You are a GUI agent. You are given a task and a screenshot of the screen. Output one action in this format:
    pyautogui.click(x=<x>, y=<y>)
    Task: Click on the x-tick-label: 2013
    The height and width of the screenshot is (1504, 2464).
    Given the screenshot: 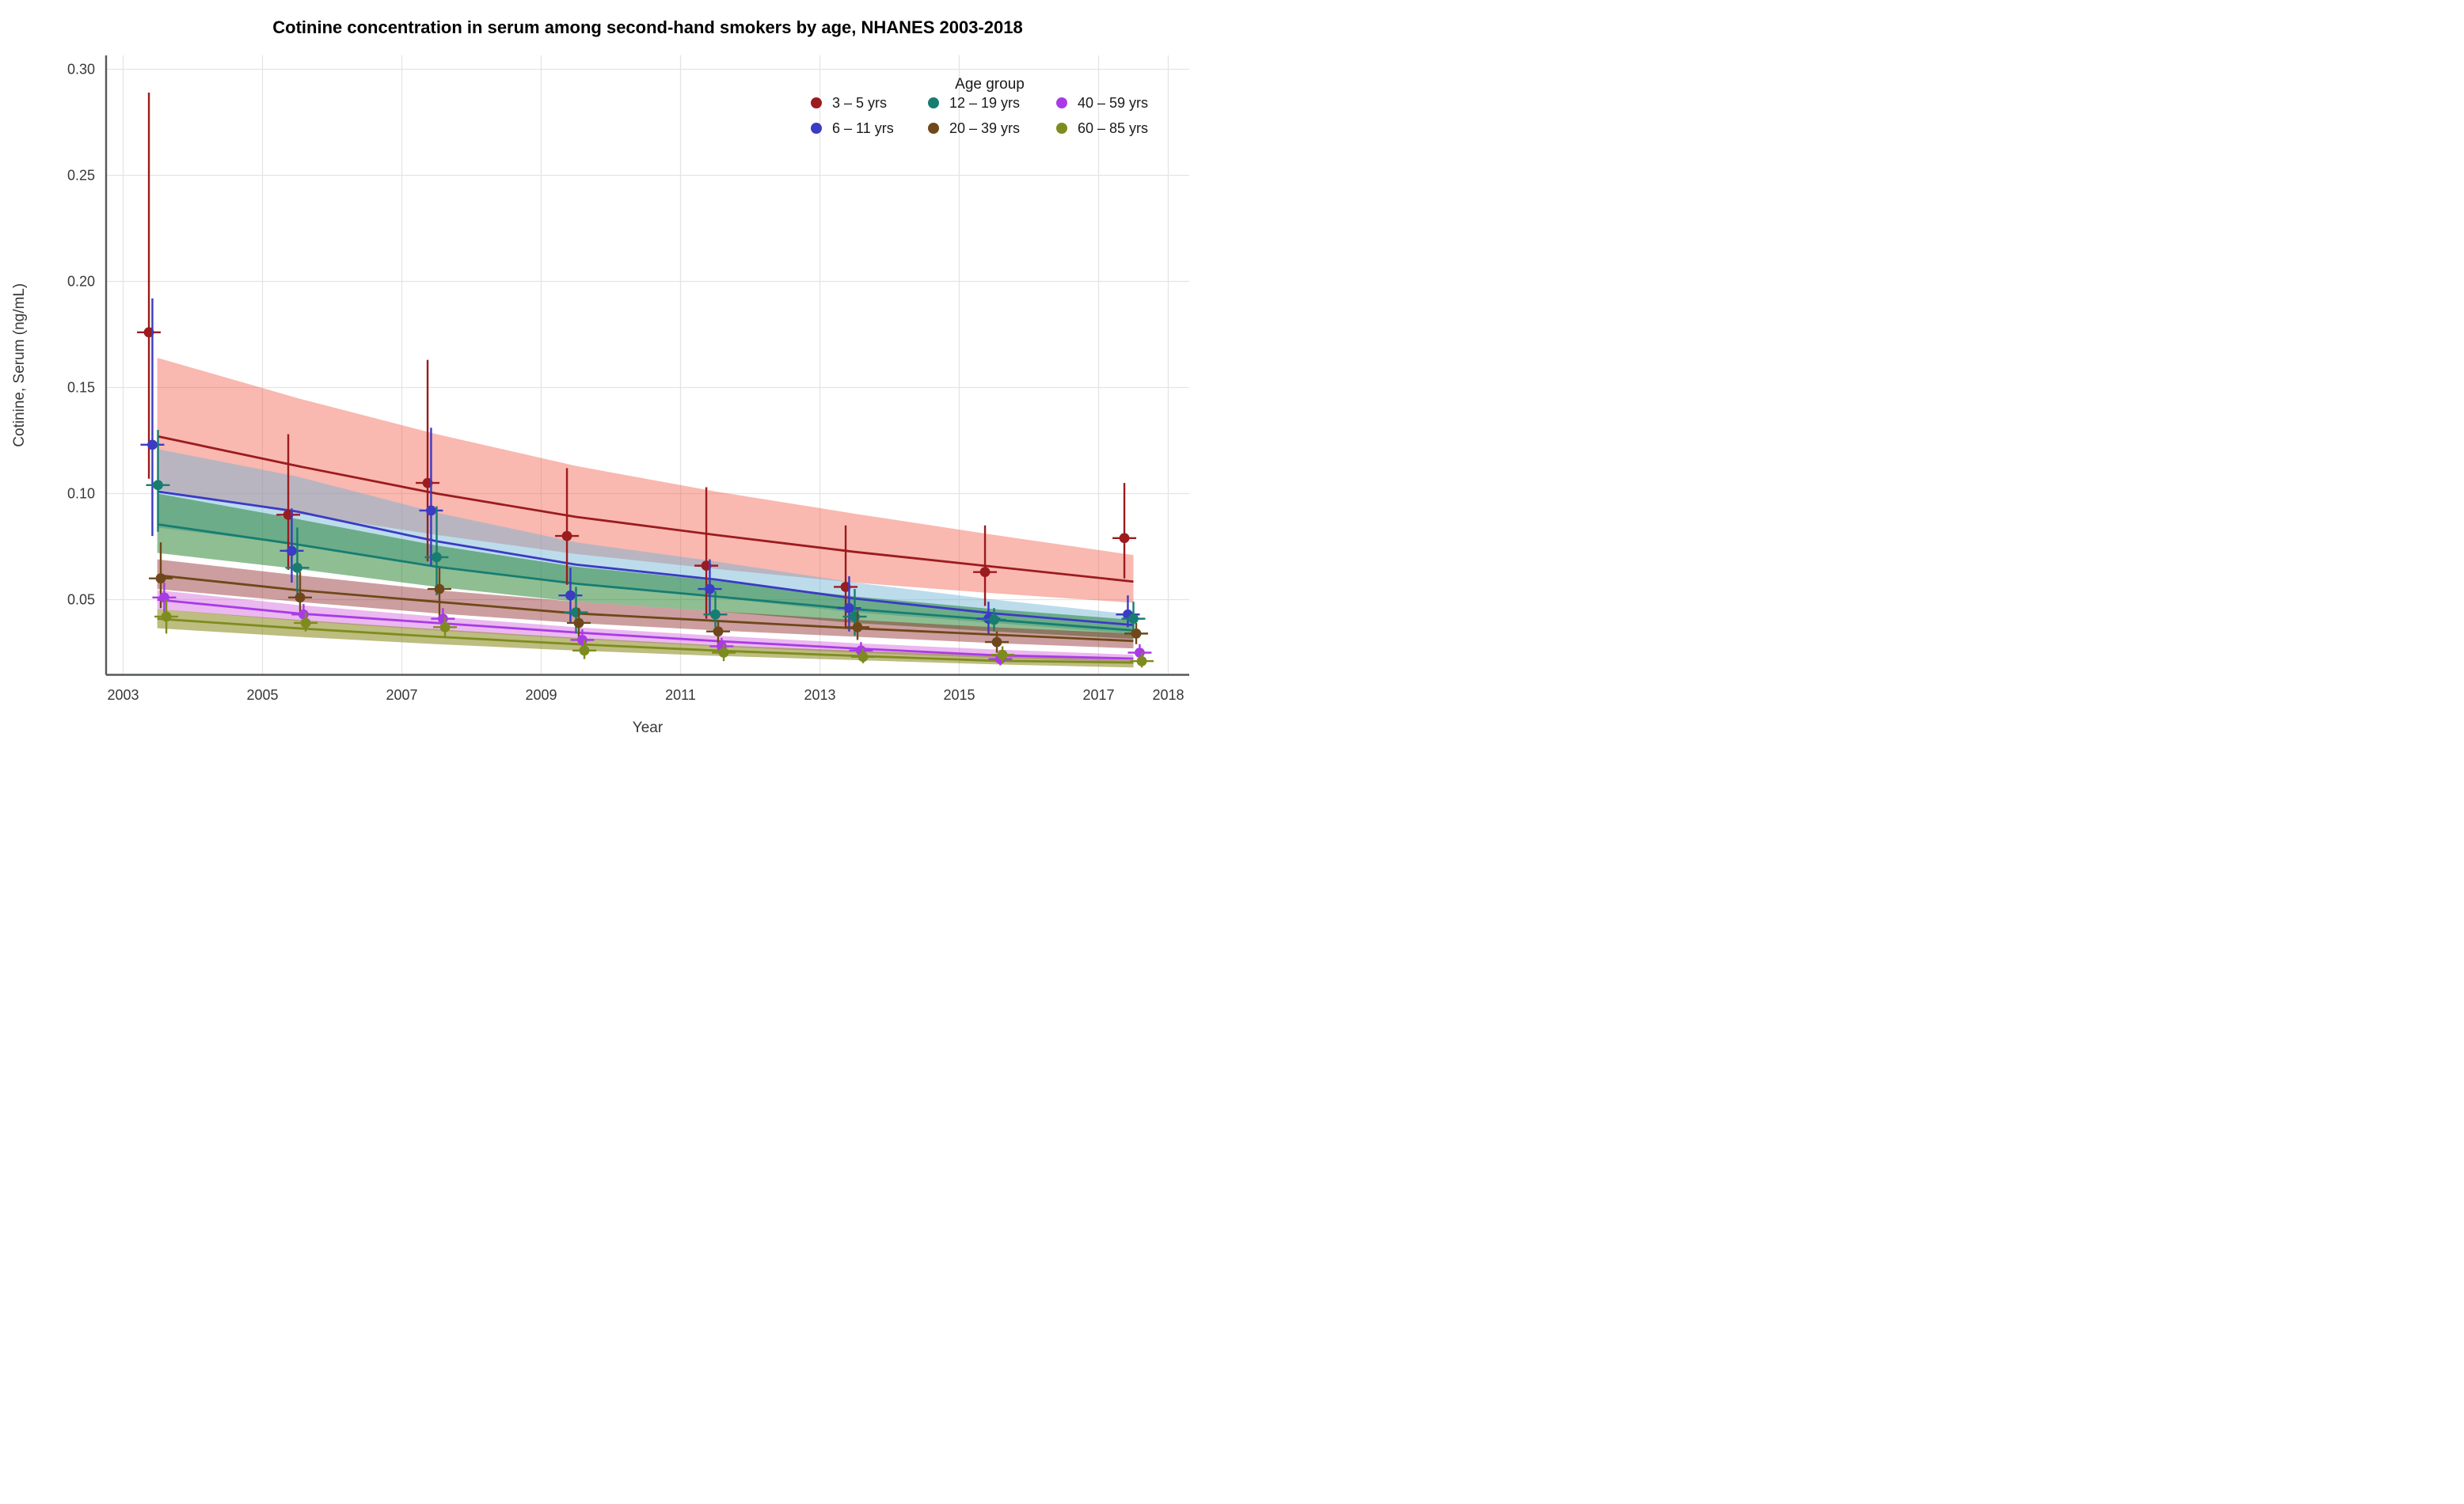 What is the action you would take?
    pyautogui.click(x=819, y=695)
    